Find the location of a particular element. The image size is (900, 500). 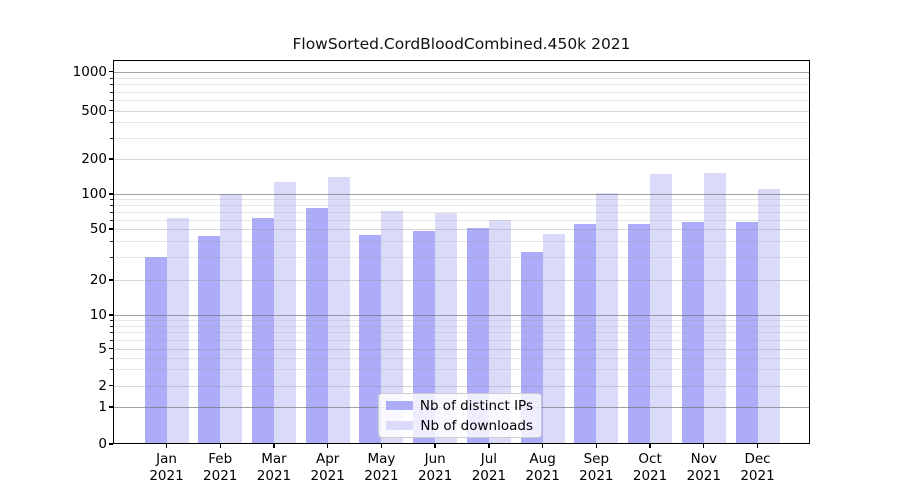

bar-downloads-sep is located at coordinates (607, 318).